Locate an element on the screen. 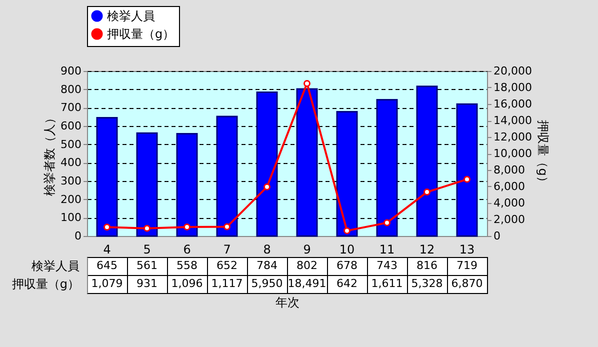 The width and height of the screenshot is (598, 347). data-label: 558 is located at coordinates (187, 265).